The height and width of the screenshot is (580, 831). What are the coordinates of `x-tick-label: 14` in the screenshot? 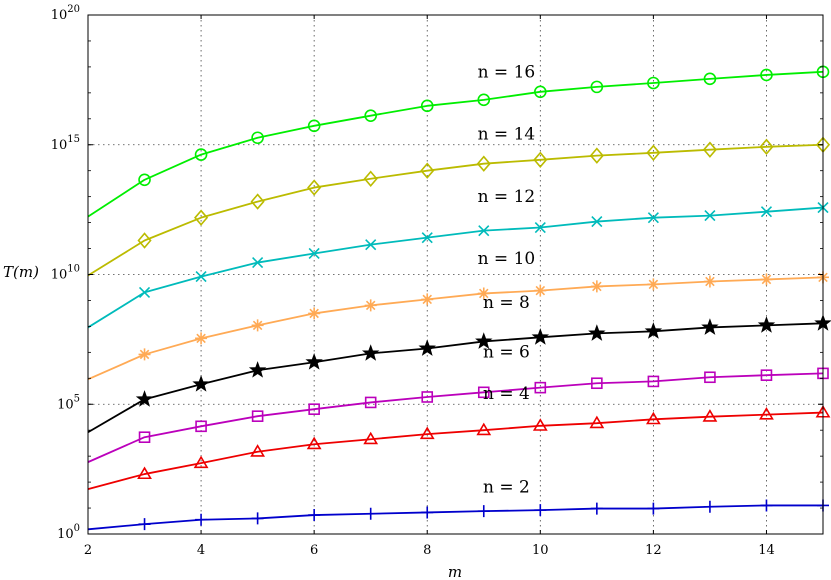 It's located at (766, 550).